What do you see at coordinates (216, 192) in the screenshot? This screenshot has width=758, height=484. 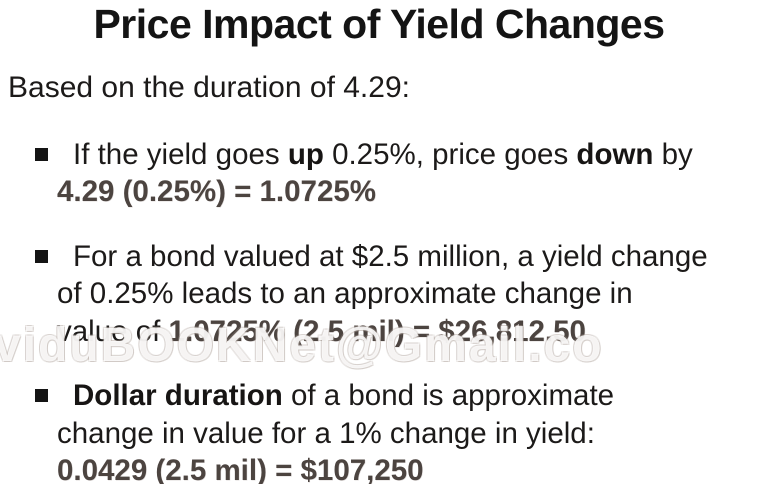 I see `text-segment: 4.29 (0.25%) = 1.0725%` at bounding box center [216, 192].